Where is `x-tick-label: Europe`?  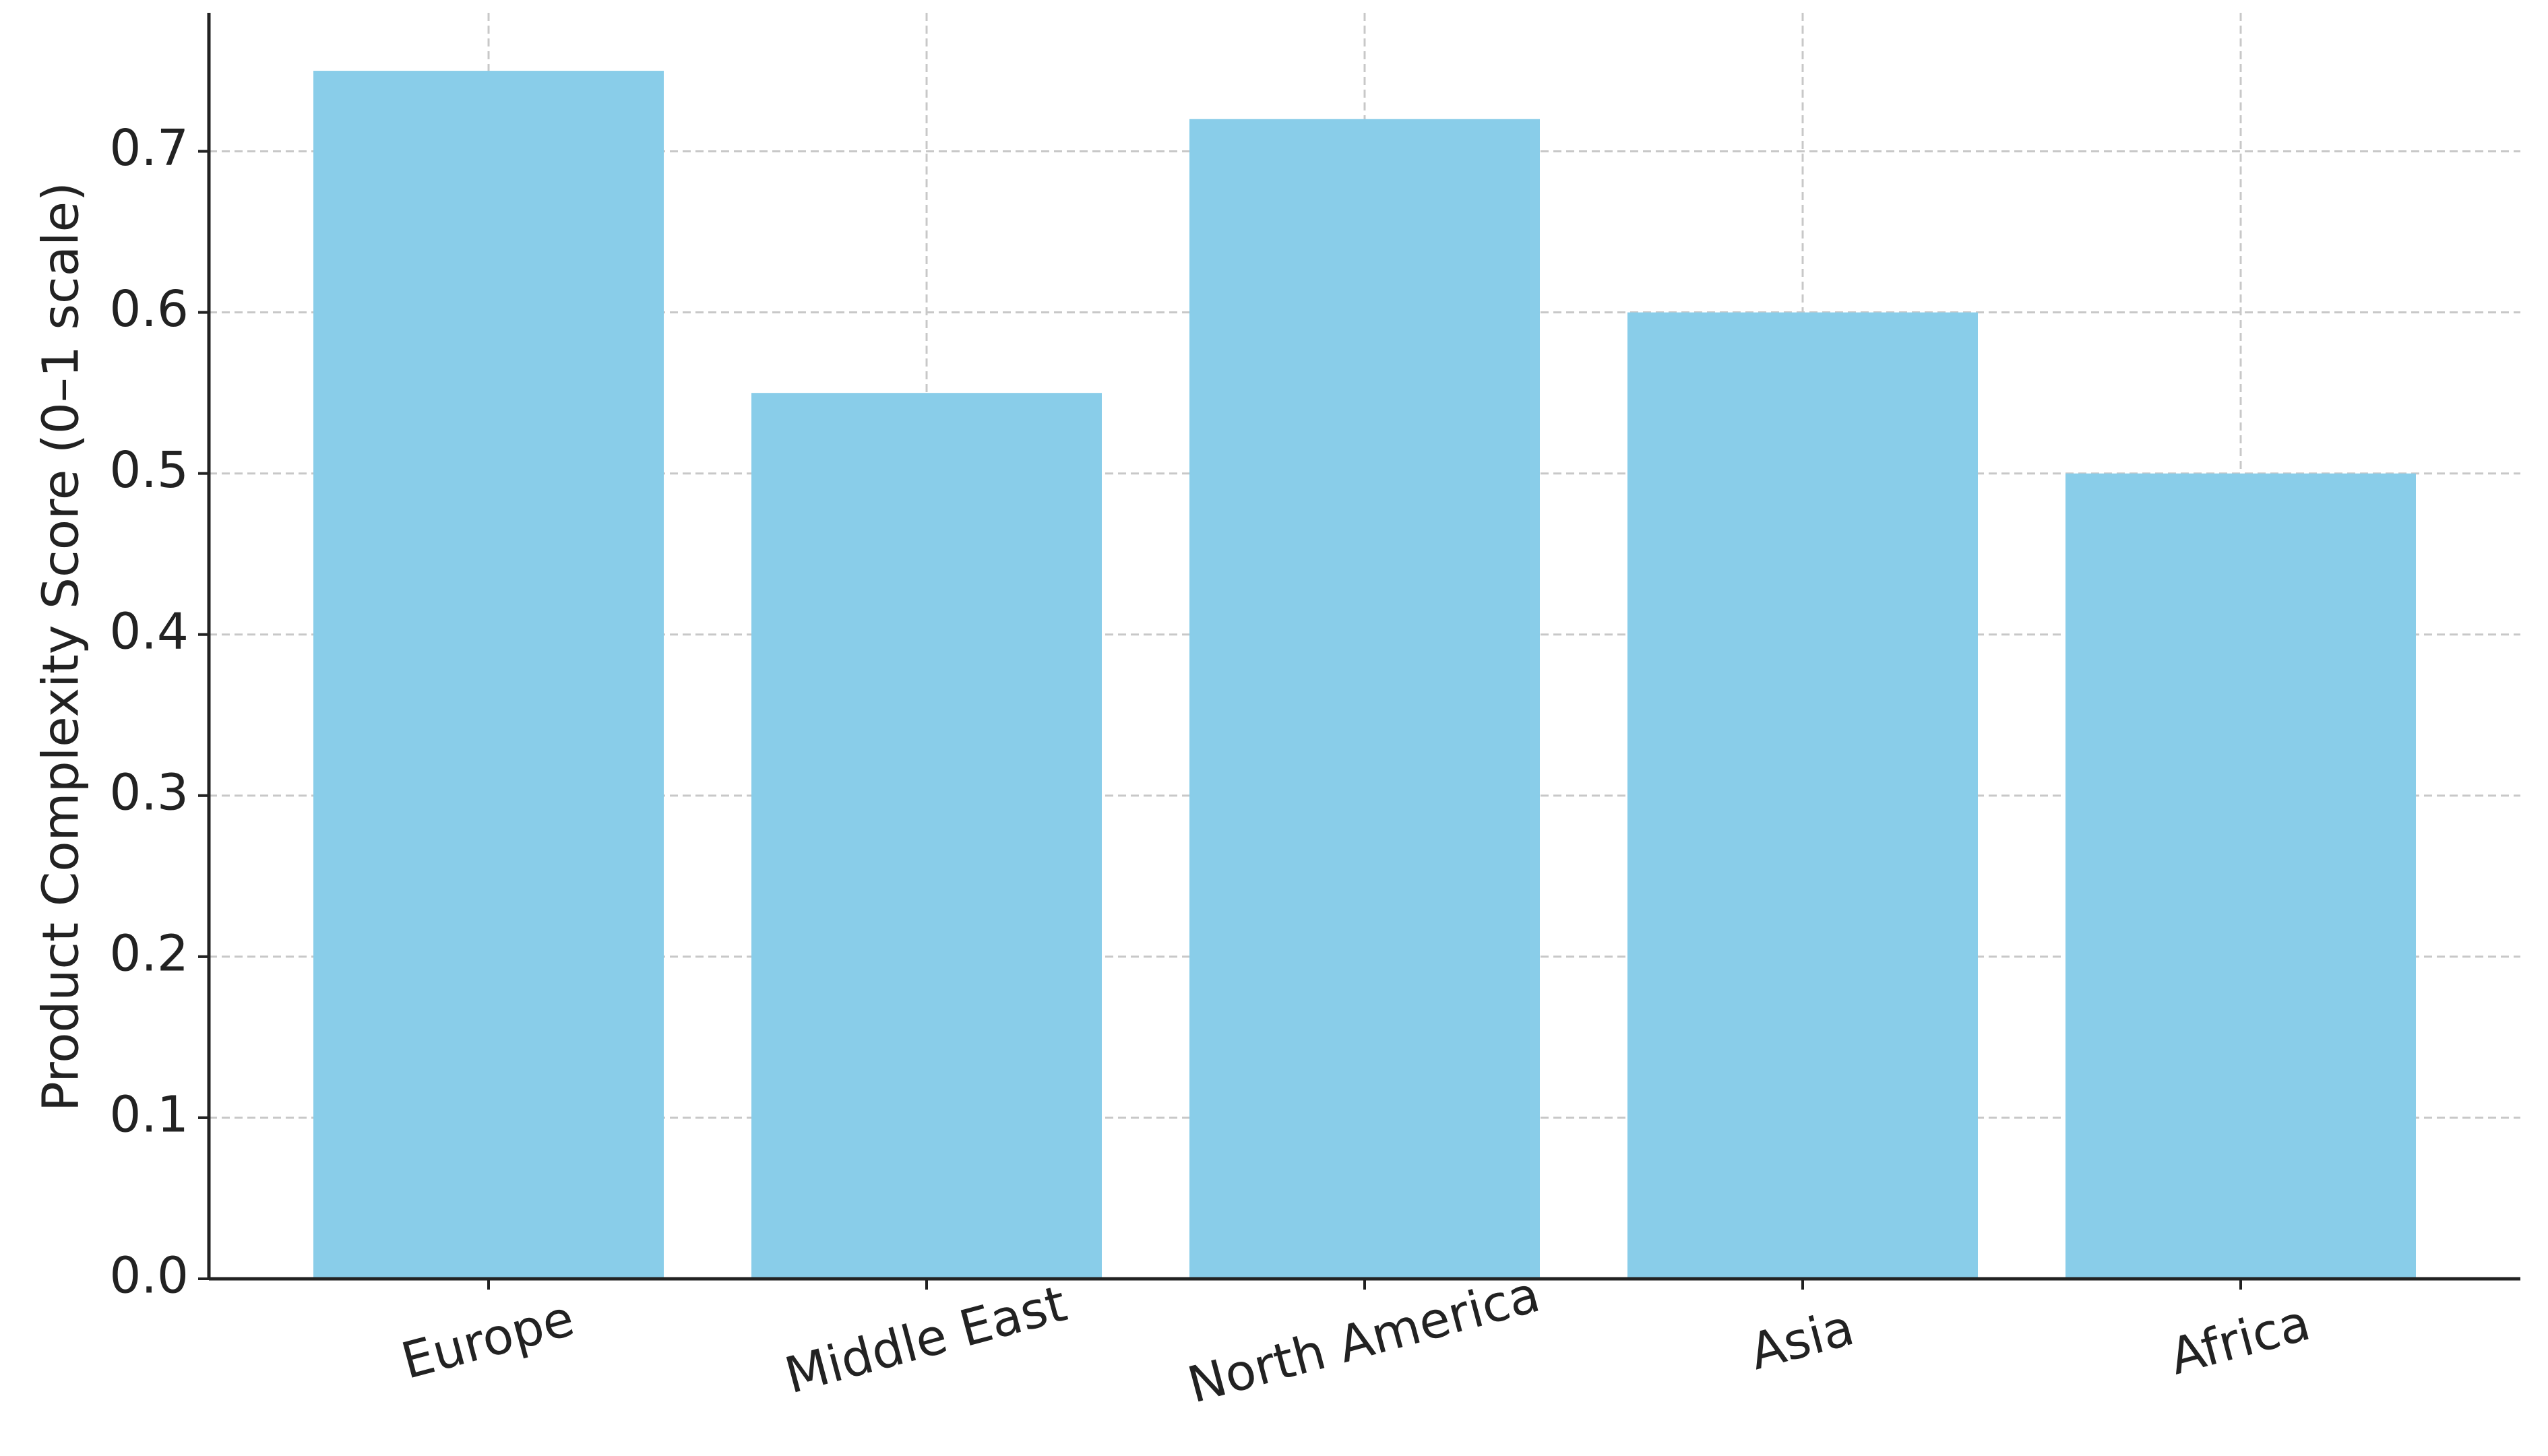 x-tick-label: Europe is located at coordinates (488, 1339).